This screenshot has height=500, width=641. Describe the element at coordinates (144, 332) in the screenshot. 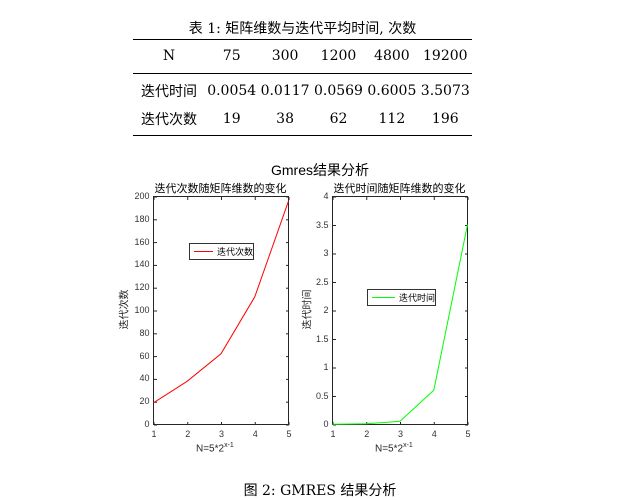

I see `y-tick-label: 80` at that location.